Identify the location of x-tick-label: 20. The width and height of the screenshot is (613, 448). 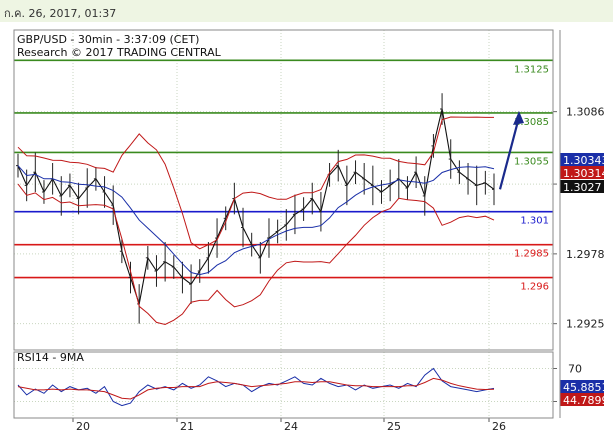
(83, 426).